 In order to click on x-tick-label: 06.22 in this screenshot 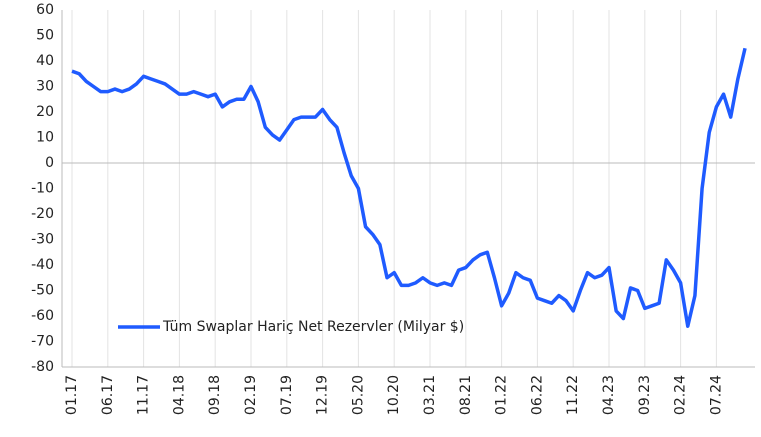, I will do `click(537, 395)`.